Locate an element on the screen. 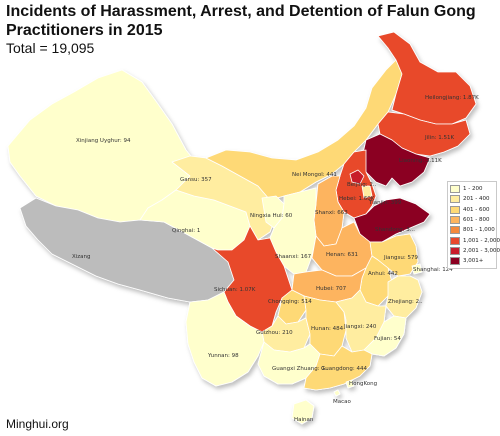  label-henan: Henan: 631 is located at coordinates (342, 255).